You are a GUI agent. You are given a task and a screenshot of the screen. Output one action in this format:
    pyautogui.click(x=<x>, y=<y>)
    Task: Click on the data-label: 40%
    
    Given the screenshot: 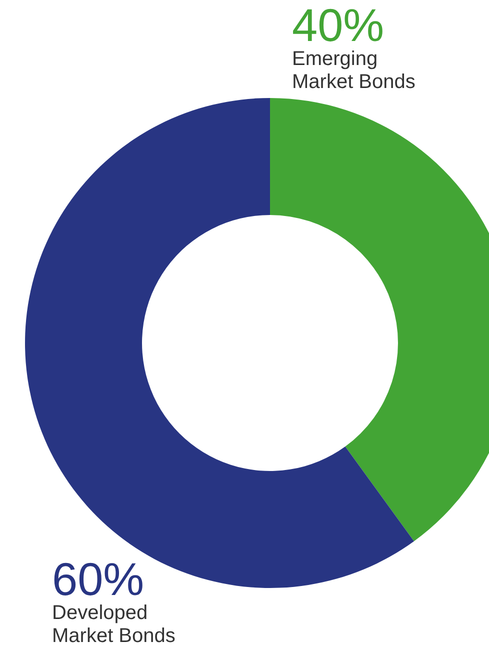 What is the action you would take?
    pyautogui.click(x=339, y=25)
    